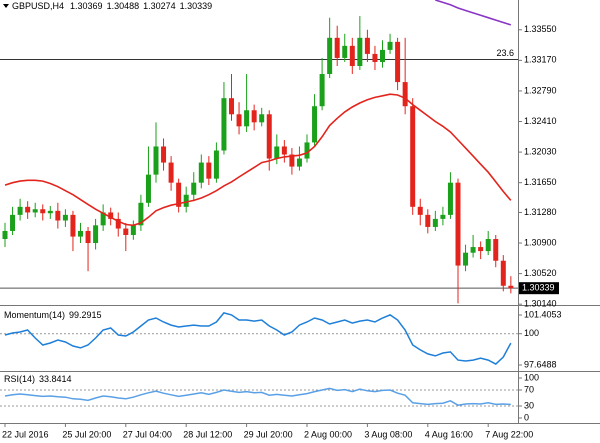 The width and height of the screenshot is (600, 443). Describe the element at coordinates (540, 364) in the screenshot. I see `y-tick-label: 97.6488` at that location.